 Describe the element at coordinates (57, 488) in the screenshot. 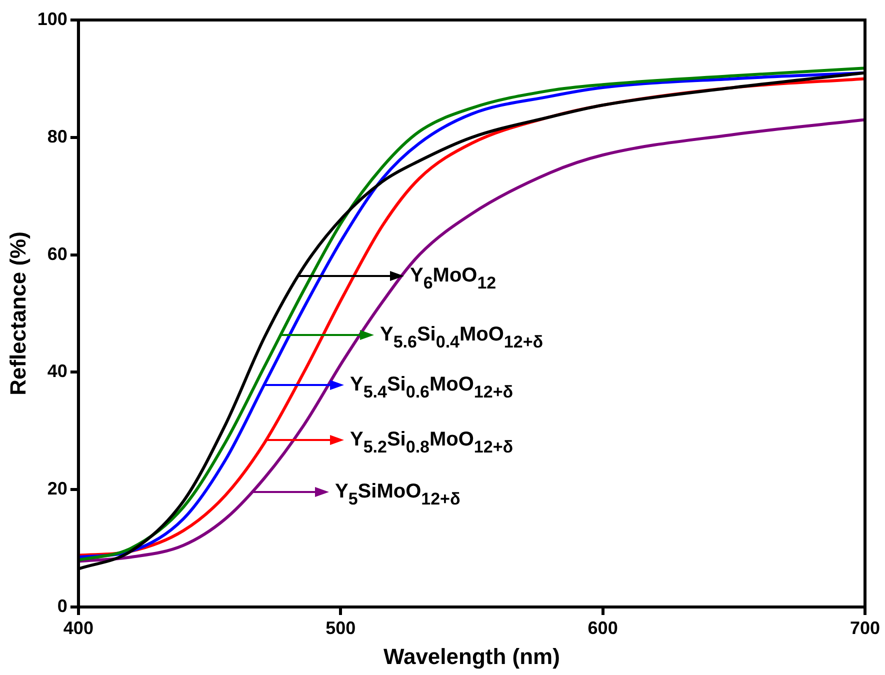

I see `y-tick-label: 20` at that location.